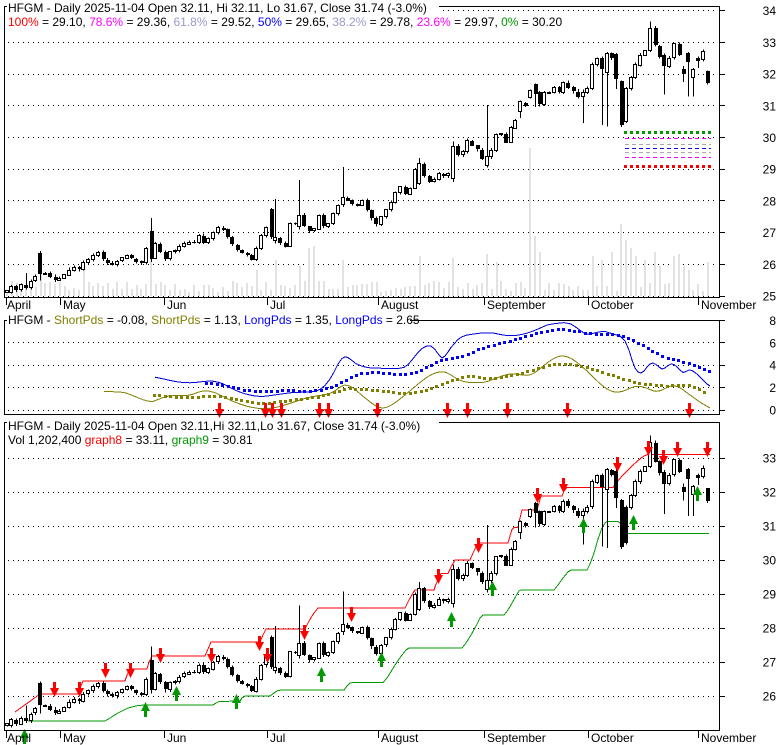  What do you see at coordinates (770, 11) in the screenshot?
I see `svg-text: 34` at bounding box center [770, 11].